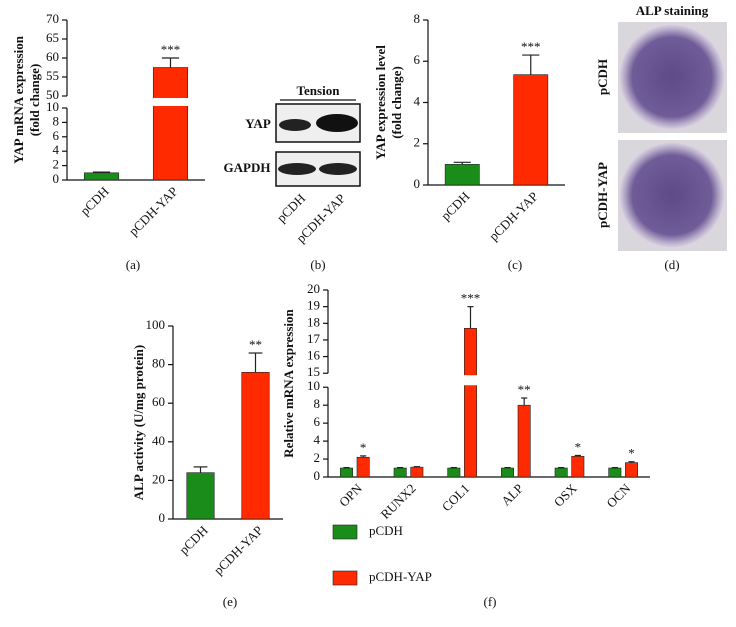  Describe the element at coordinates (313, 371) in the screenshot. I see `y-tick-label: 15` at that location.